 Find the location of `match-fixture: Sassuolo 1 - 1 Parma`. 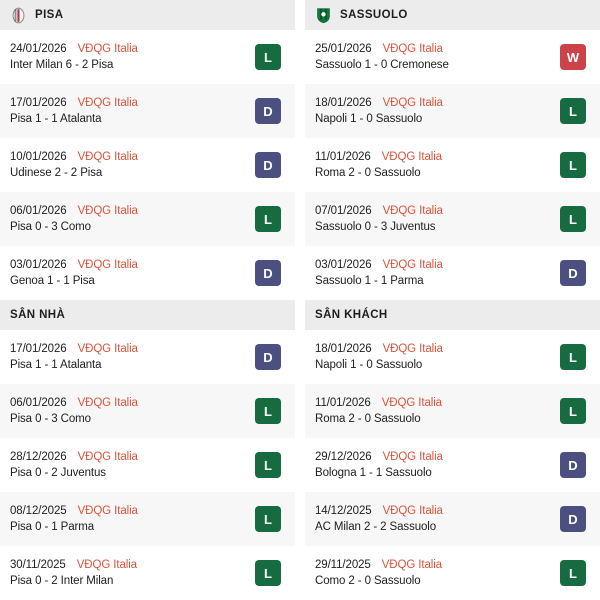

match-fixture: Sassuolo 1 - 1 Parma is located at coordinates (369, 281).